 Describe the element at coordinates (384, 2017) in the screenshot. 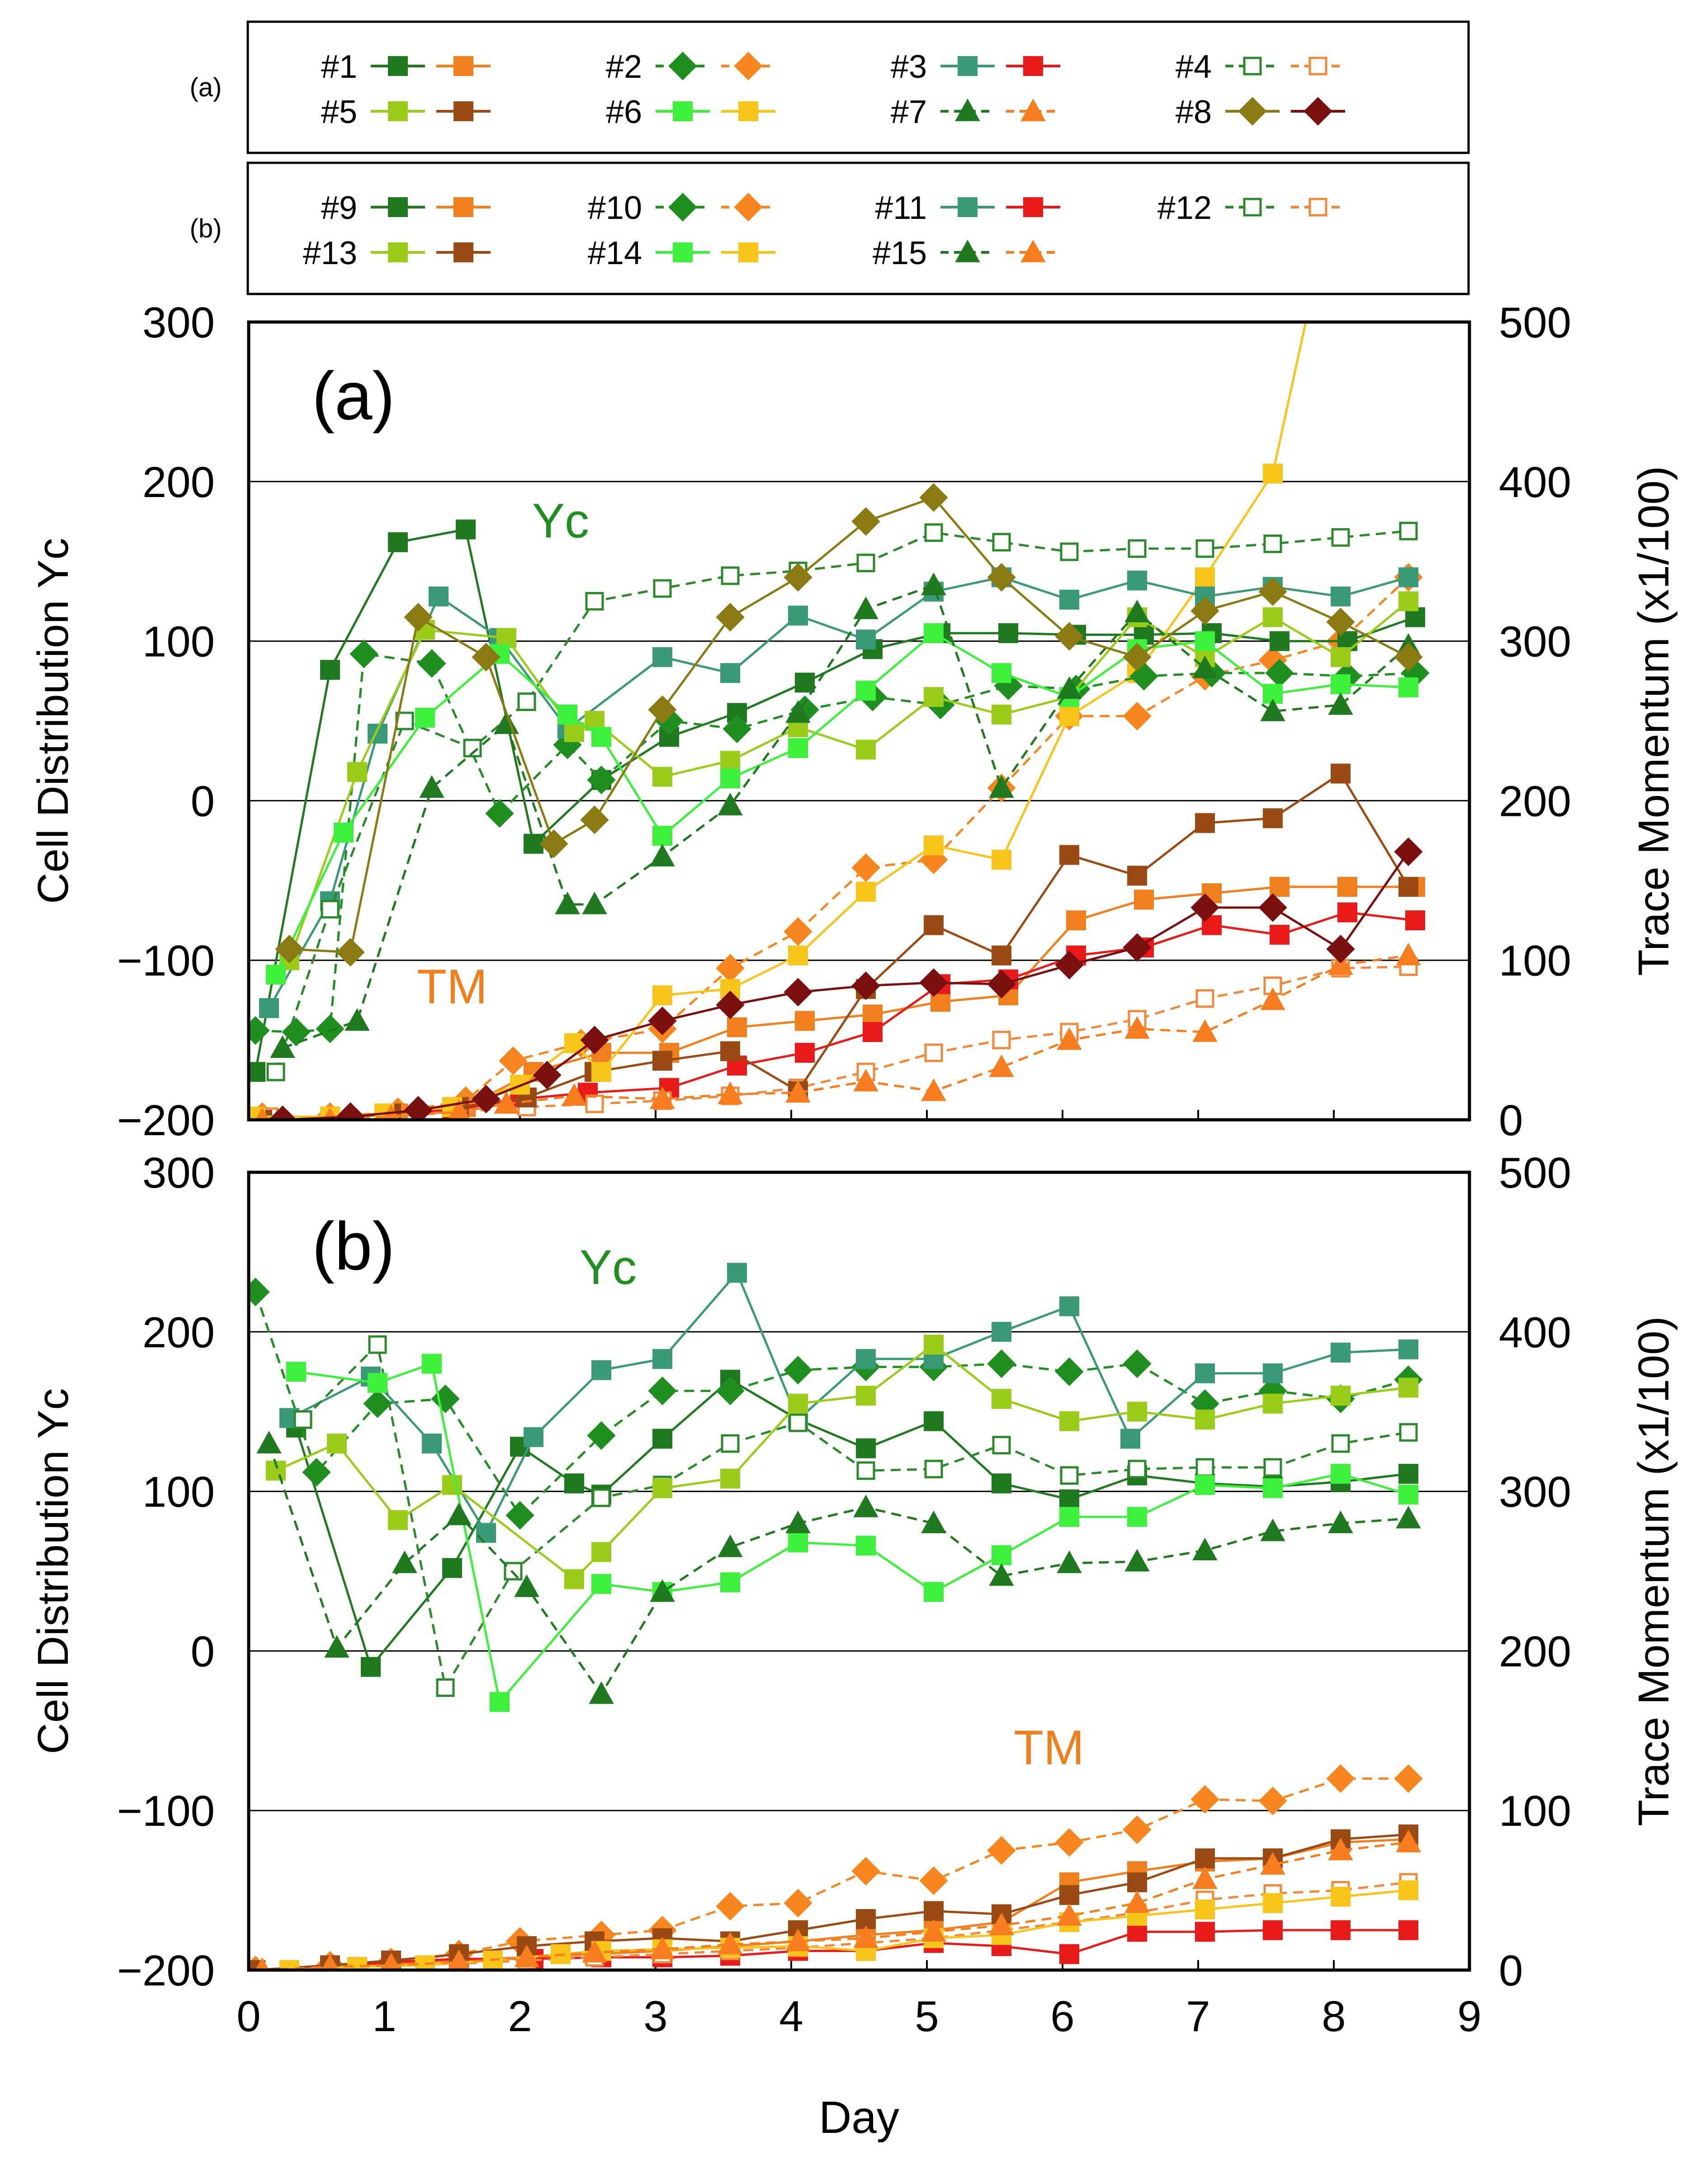

I see `x-tick-label: 1` at that location.